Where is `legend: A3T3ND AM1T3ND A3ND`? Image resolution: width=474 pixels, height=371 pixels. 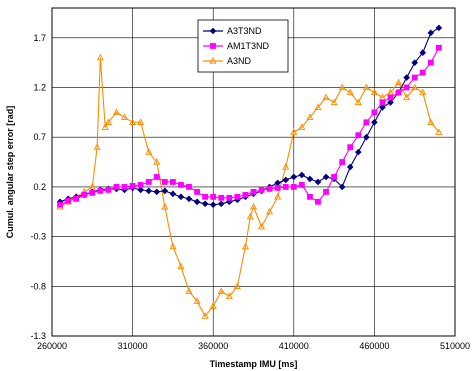 legend: A3T3ND AM1T3ND A3ND is located at coordinates (243, 46).